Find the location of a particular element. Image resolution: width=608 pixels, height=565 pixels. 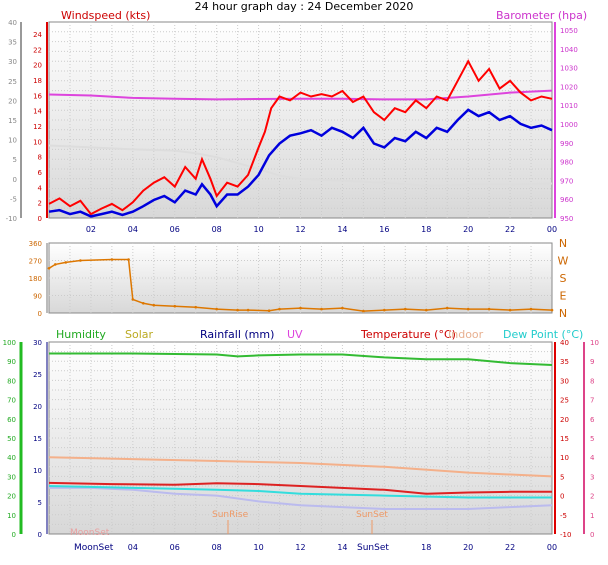

rainfall-label: Rainfall (mm) is located at coordinates (237, 334).